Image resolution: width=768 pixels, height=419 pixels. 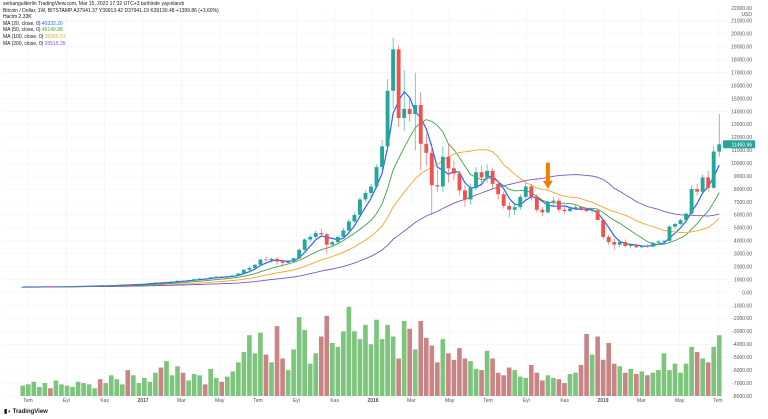 I want to click on ma-50-legend: MA (50, close, 0) 46149.88, so click(x=33, y=30).